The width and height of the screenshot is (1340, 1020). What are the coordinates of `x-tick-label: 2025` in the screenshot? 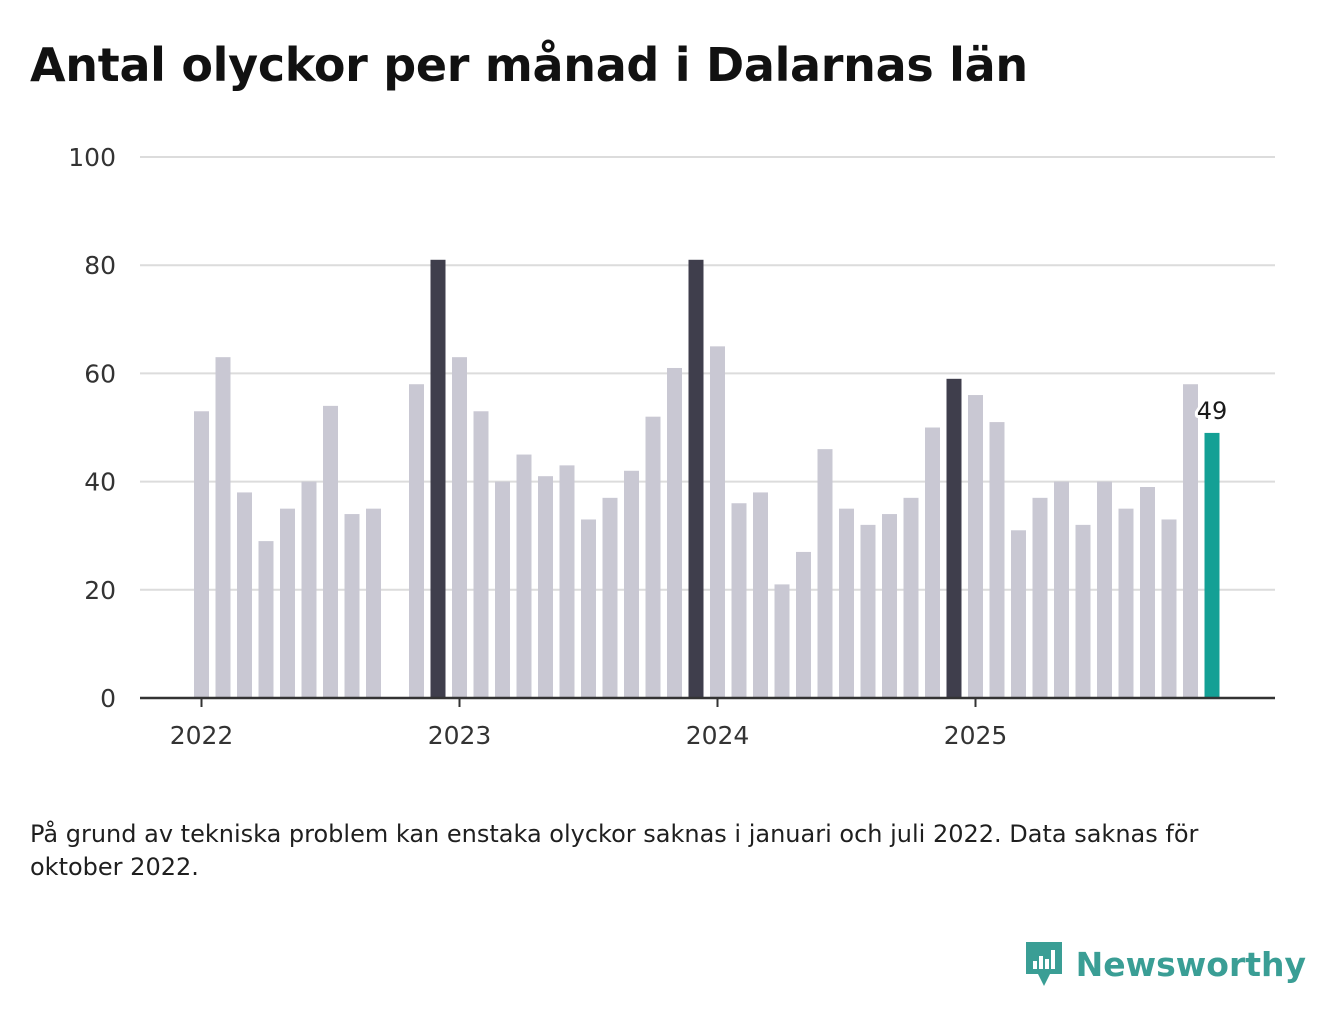 It's located at (976, 735).